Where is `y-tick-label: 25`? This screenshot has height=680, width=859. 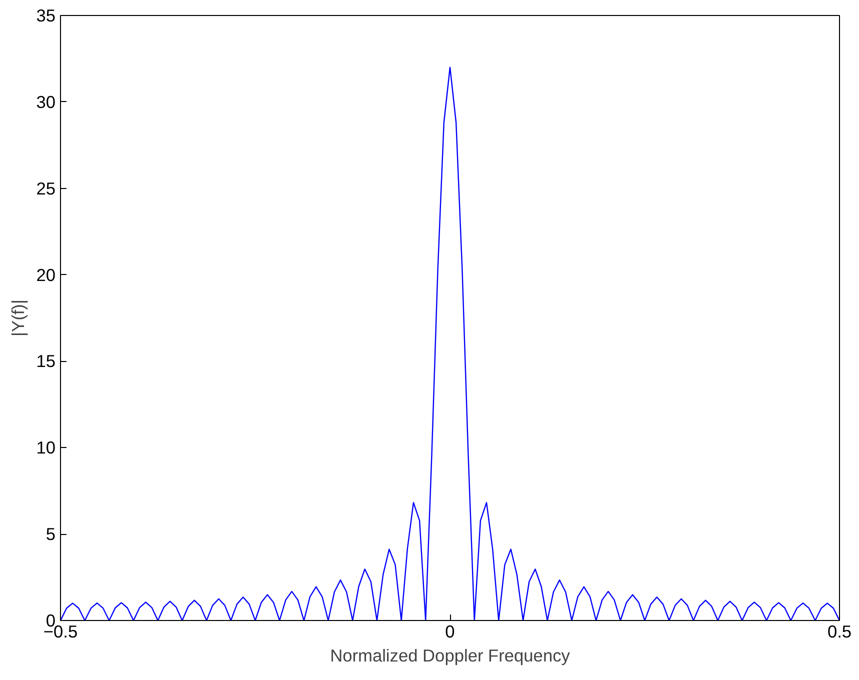 y-tick-label: 25 is located at coordinates (46, 188).